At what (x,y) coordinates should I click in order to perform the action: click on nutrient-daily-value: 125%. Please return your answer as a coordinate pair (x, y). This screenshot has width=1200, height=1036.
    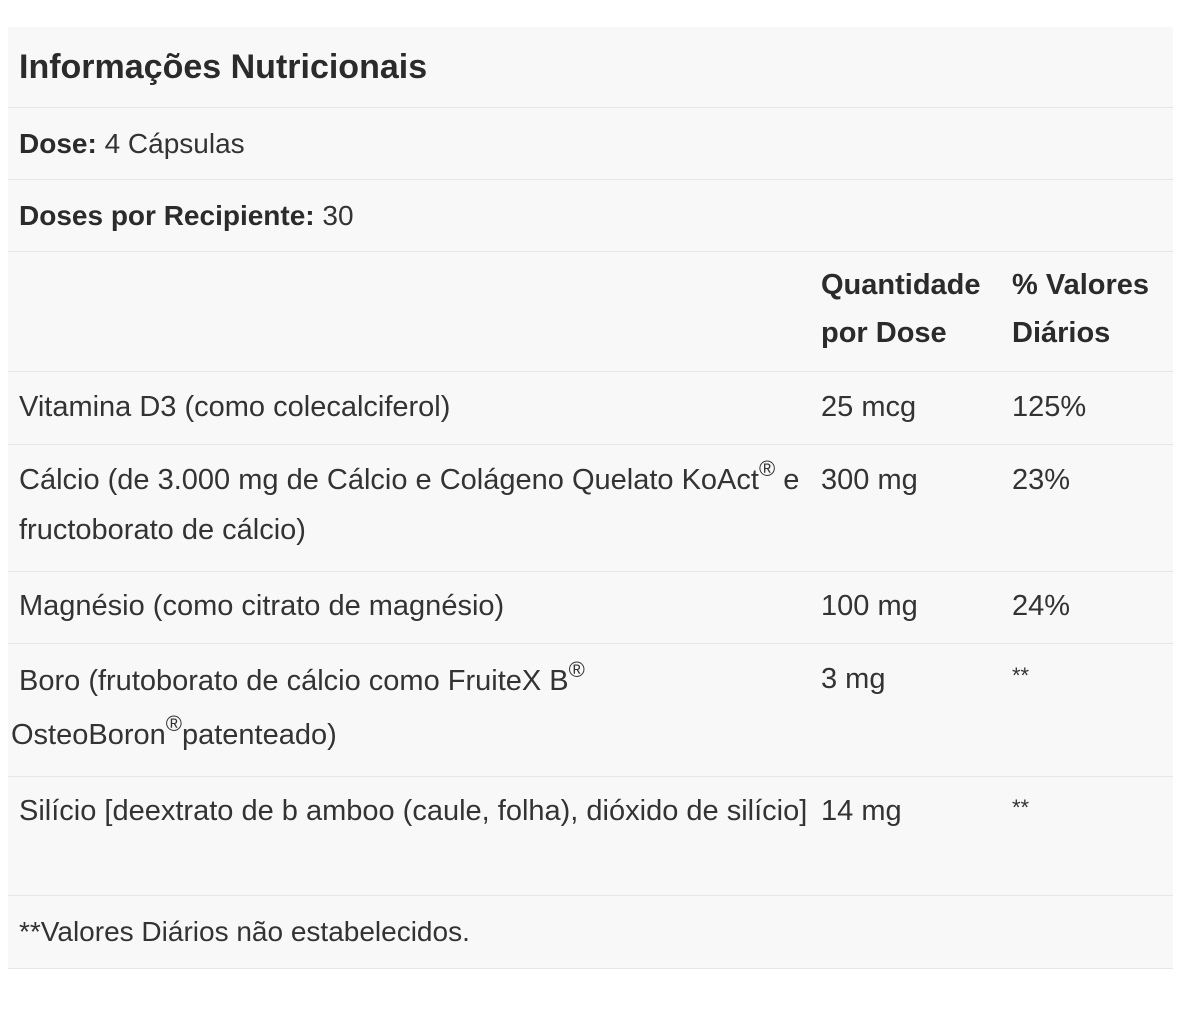
    Looking at the image, I should click on (1049, 407).